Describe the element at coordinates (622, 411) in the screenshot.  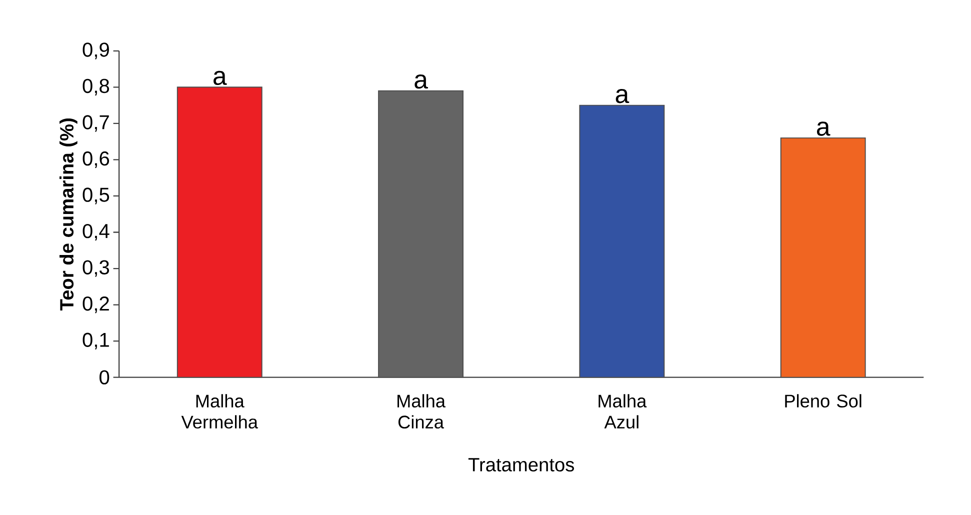
I see `x-tick-label: Malha Azul` at that location.